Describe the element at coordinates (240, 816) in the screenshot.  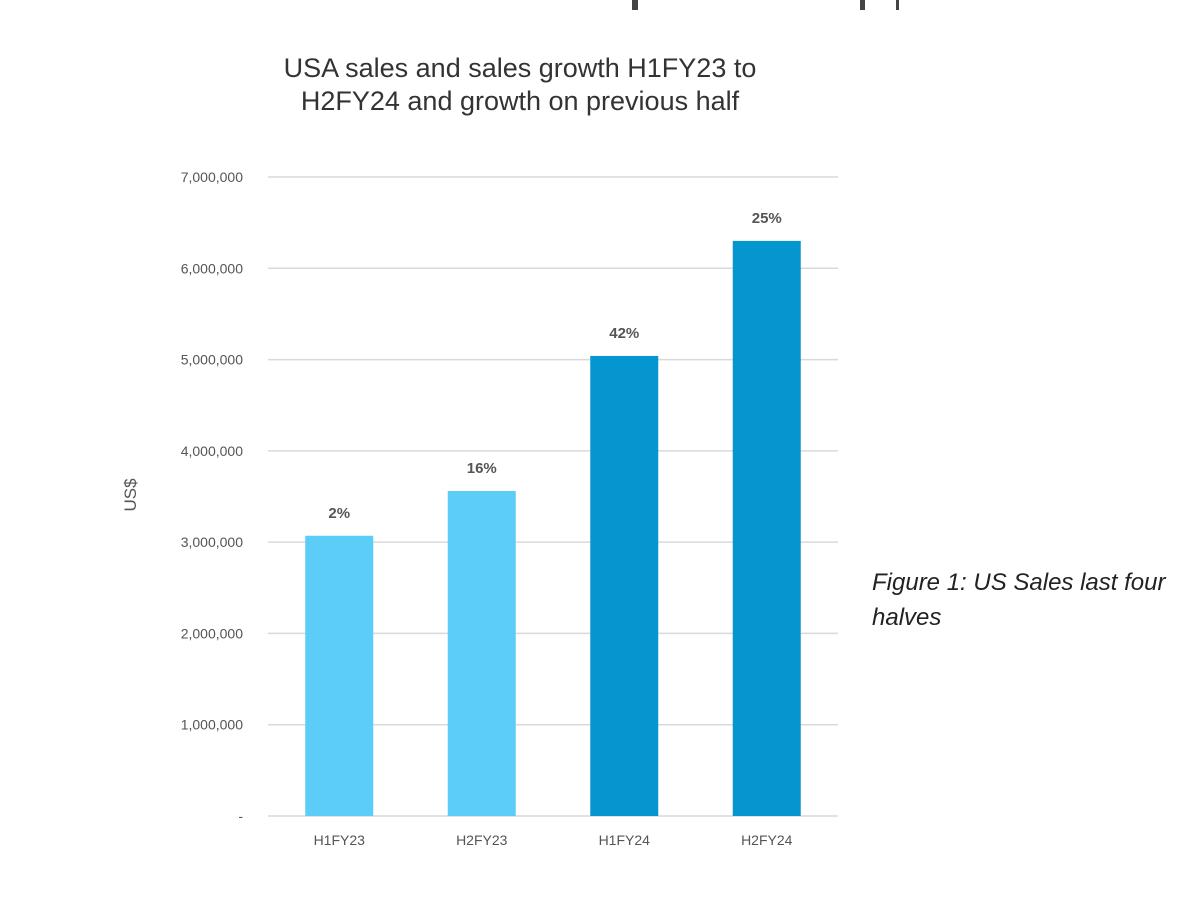
I see `y-tick-label: -` at that location.